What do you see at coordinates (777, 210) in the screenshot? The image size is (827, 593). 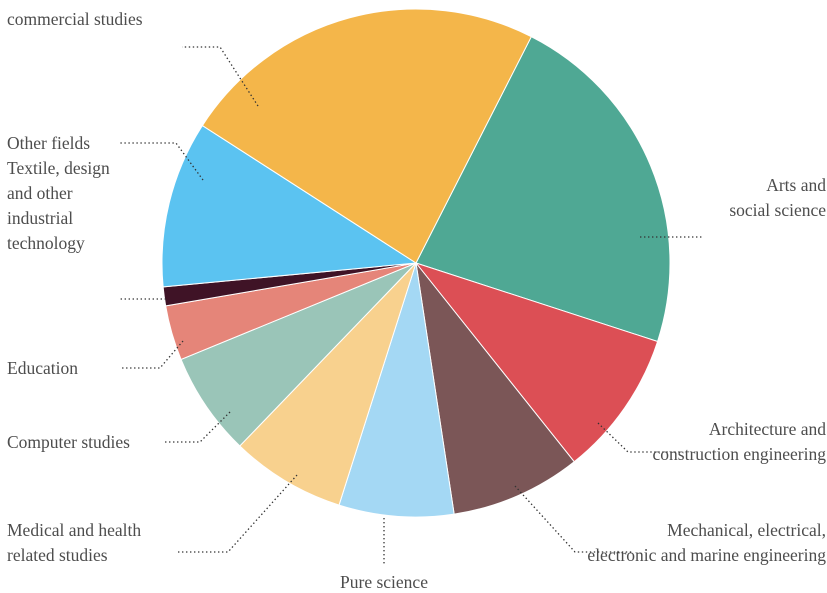 I see `label-line: social science` at bounding box center [777, 210].